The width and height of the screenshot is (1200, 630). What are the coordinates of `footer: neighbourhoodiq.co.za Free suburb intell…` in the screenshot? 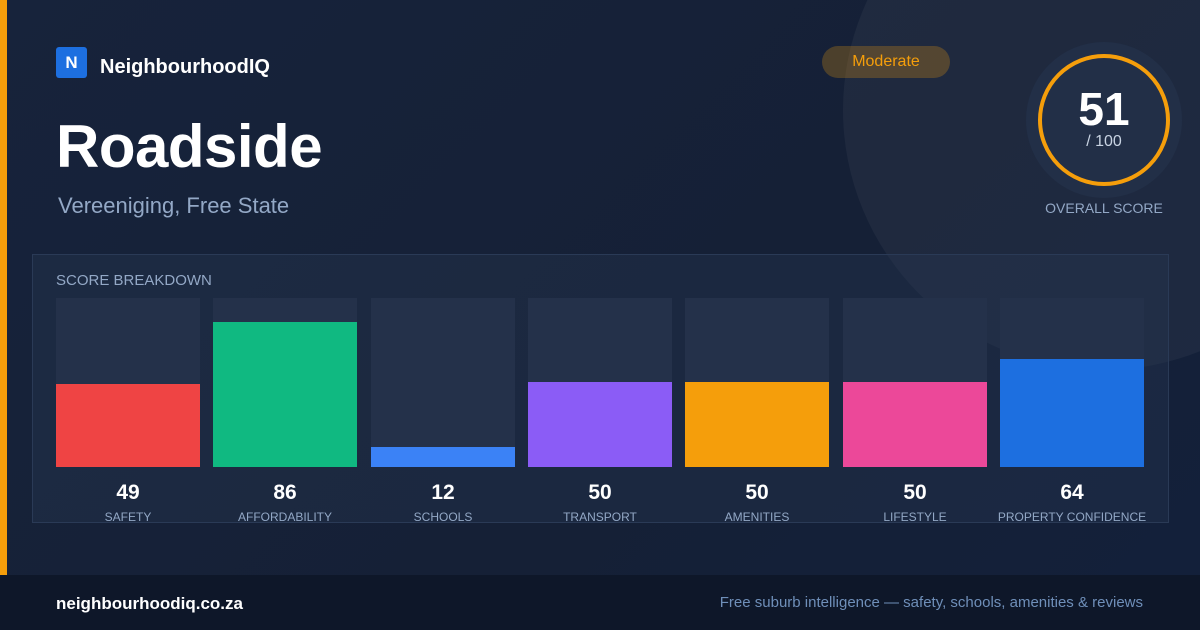 It's located at (600, 602).